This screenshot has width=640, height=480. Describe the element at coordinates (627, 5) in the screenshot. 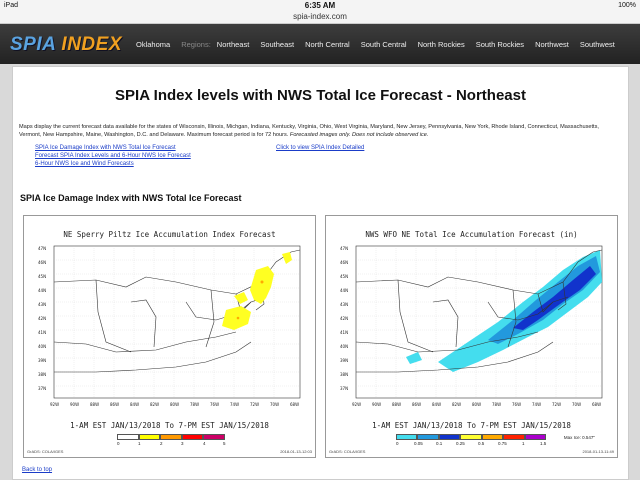

I see `battery-indicator: 100%` at that location.